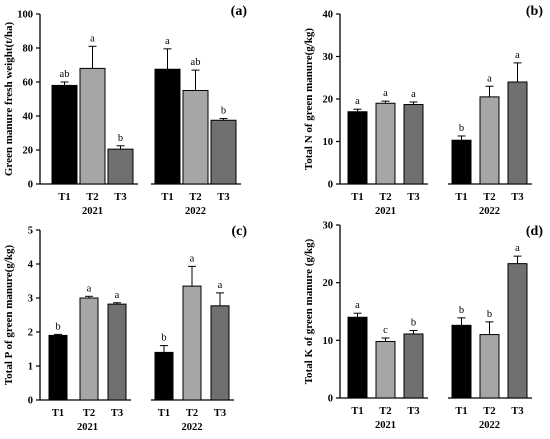 The height and width of the screenshot is (439, 550). What do you see at coordinates (239, 11) in the screenshot?
I see `panel-label: (a)` at bounding box center [239, 11].